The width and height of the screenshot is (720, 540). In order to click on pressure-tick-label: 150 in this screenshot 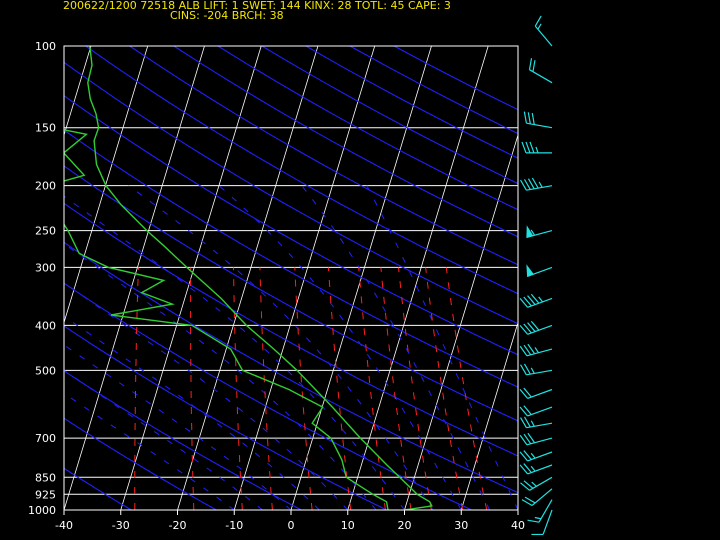, I will do `click(45, 128)`.